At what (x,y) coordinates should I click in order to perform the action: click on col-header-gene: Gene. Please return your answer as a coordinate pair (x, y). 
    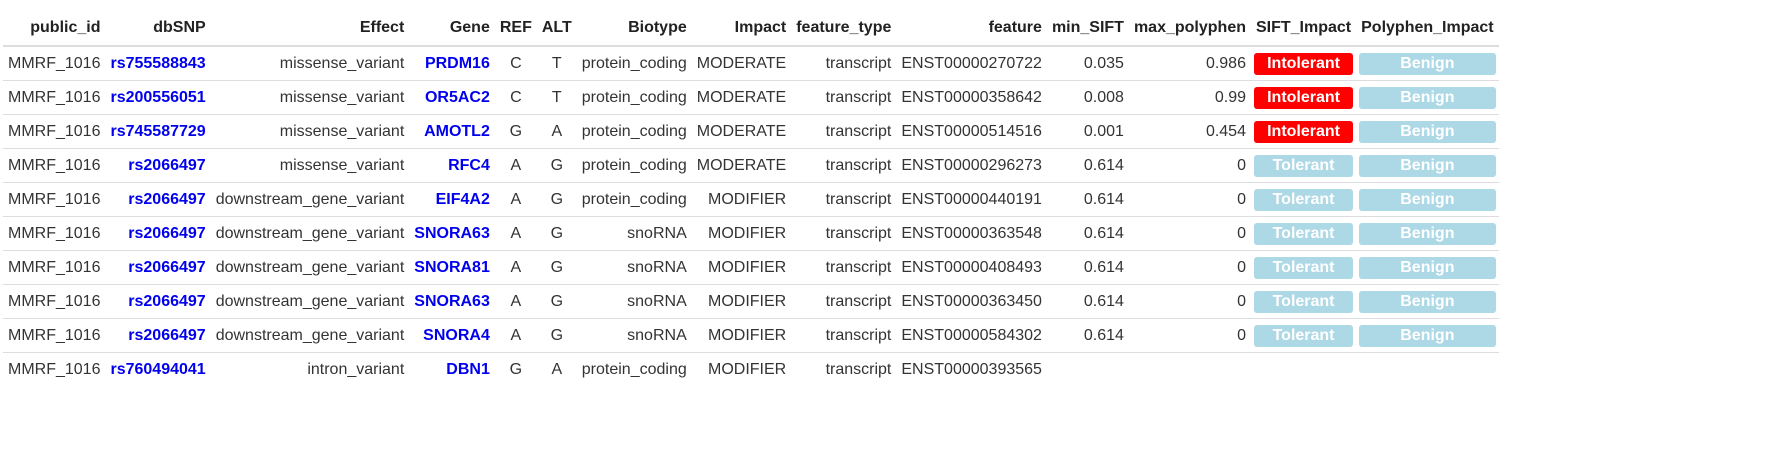
    Looking at the image, I should click on (452, 29).